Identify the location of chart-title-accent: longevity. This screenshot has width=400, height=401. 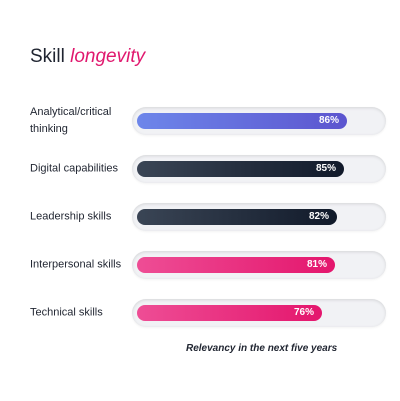
(108, 56).